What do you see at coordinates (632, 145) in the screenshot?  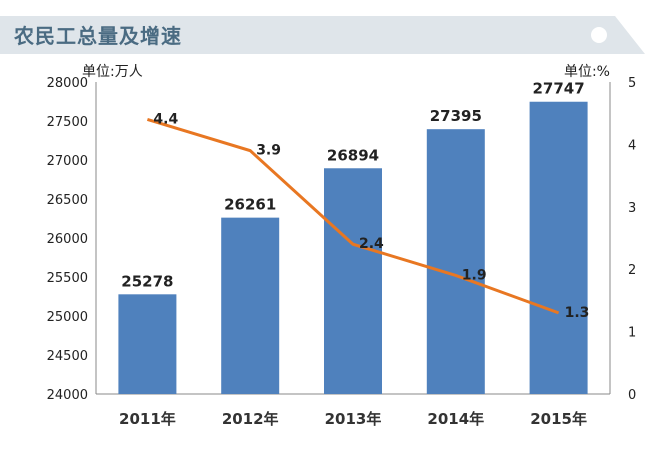 I see `right-tick-label: 4` at bounding box center [632, 145].